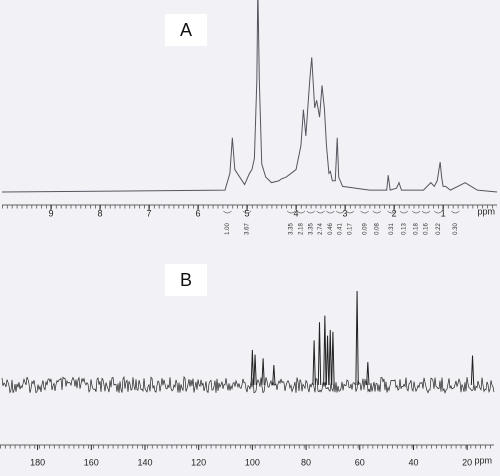 The width and height of the screenshot is (500, 476). I want to click on x-tick-label: 2, so click(394, 213).